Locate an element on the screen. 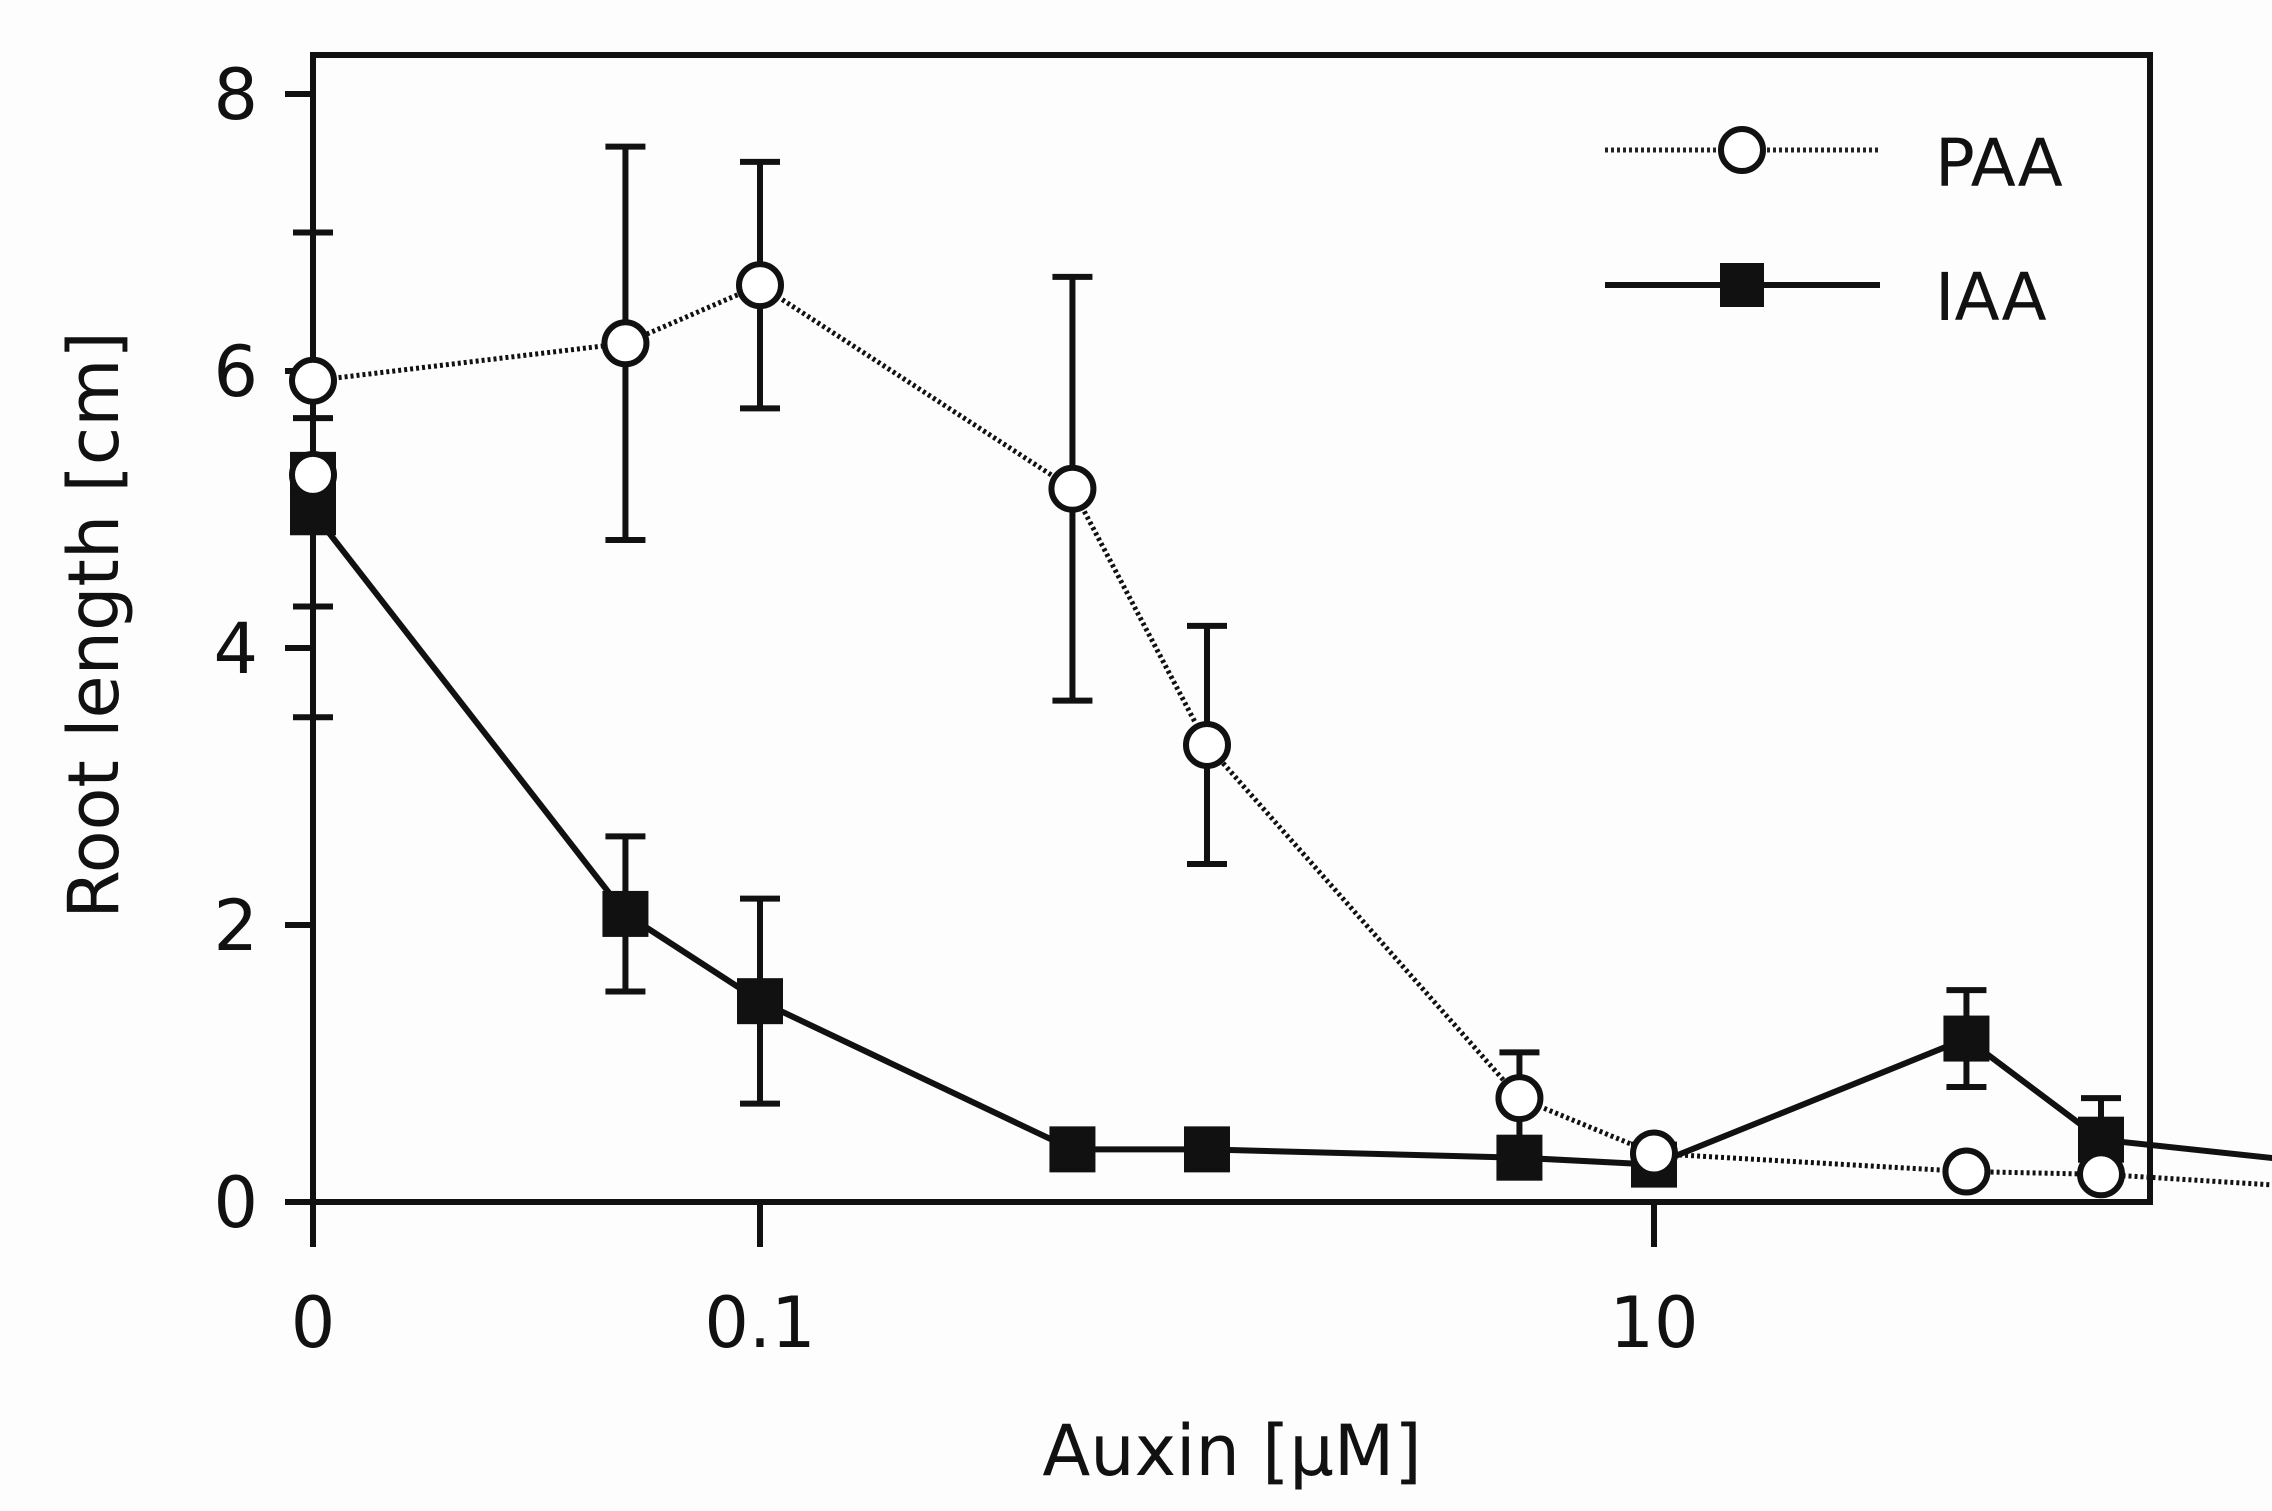 The image size is (2272, 1511). legend-label-iaa: IAA is located at coordinates (1991, 297).